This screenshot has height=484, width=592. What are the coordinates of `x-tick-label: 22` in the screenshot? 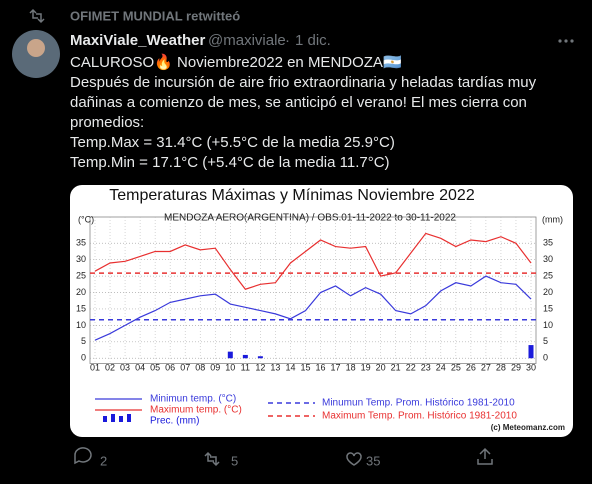 It's located at (411, 367).